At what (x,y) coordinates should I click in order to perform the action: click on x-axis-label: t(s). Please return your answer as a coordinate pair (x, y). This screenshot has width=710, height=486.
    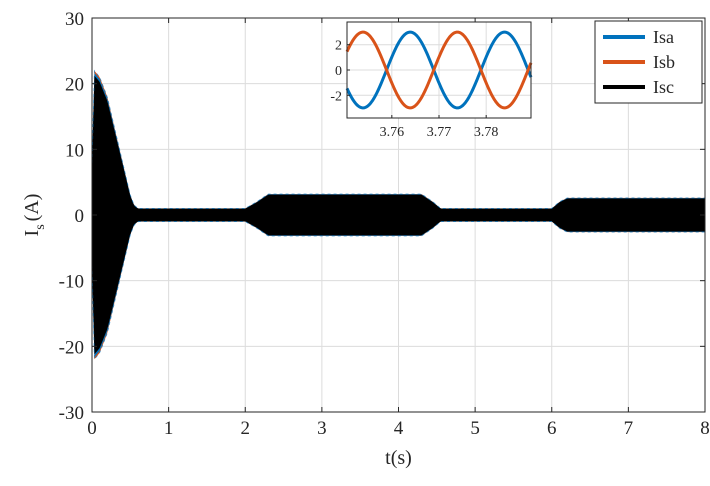
    Looking at the image, I should click on (398, 458).